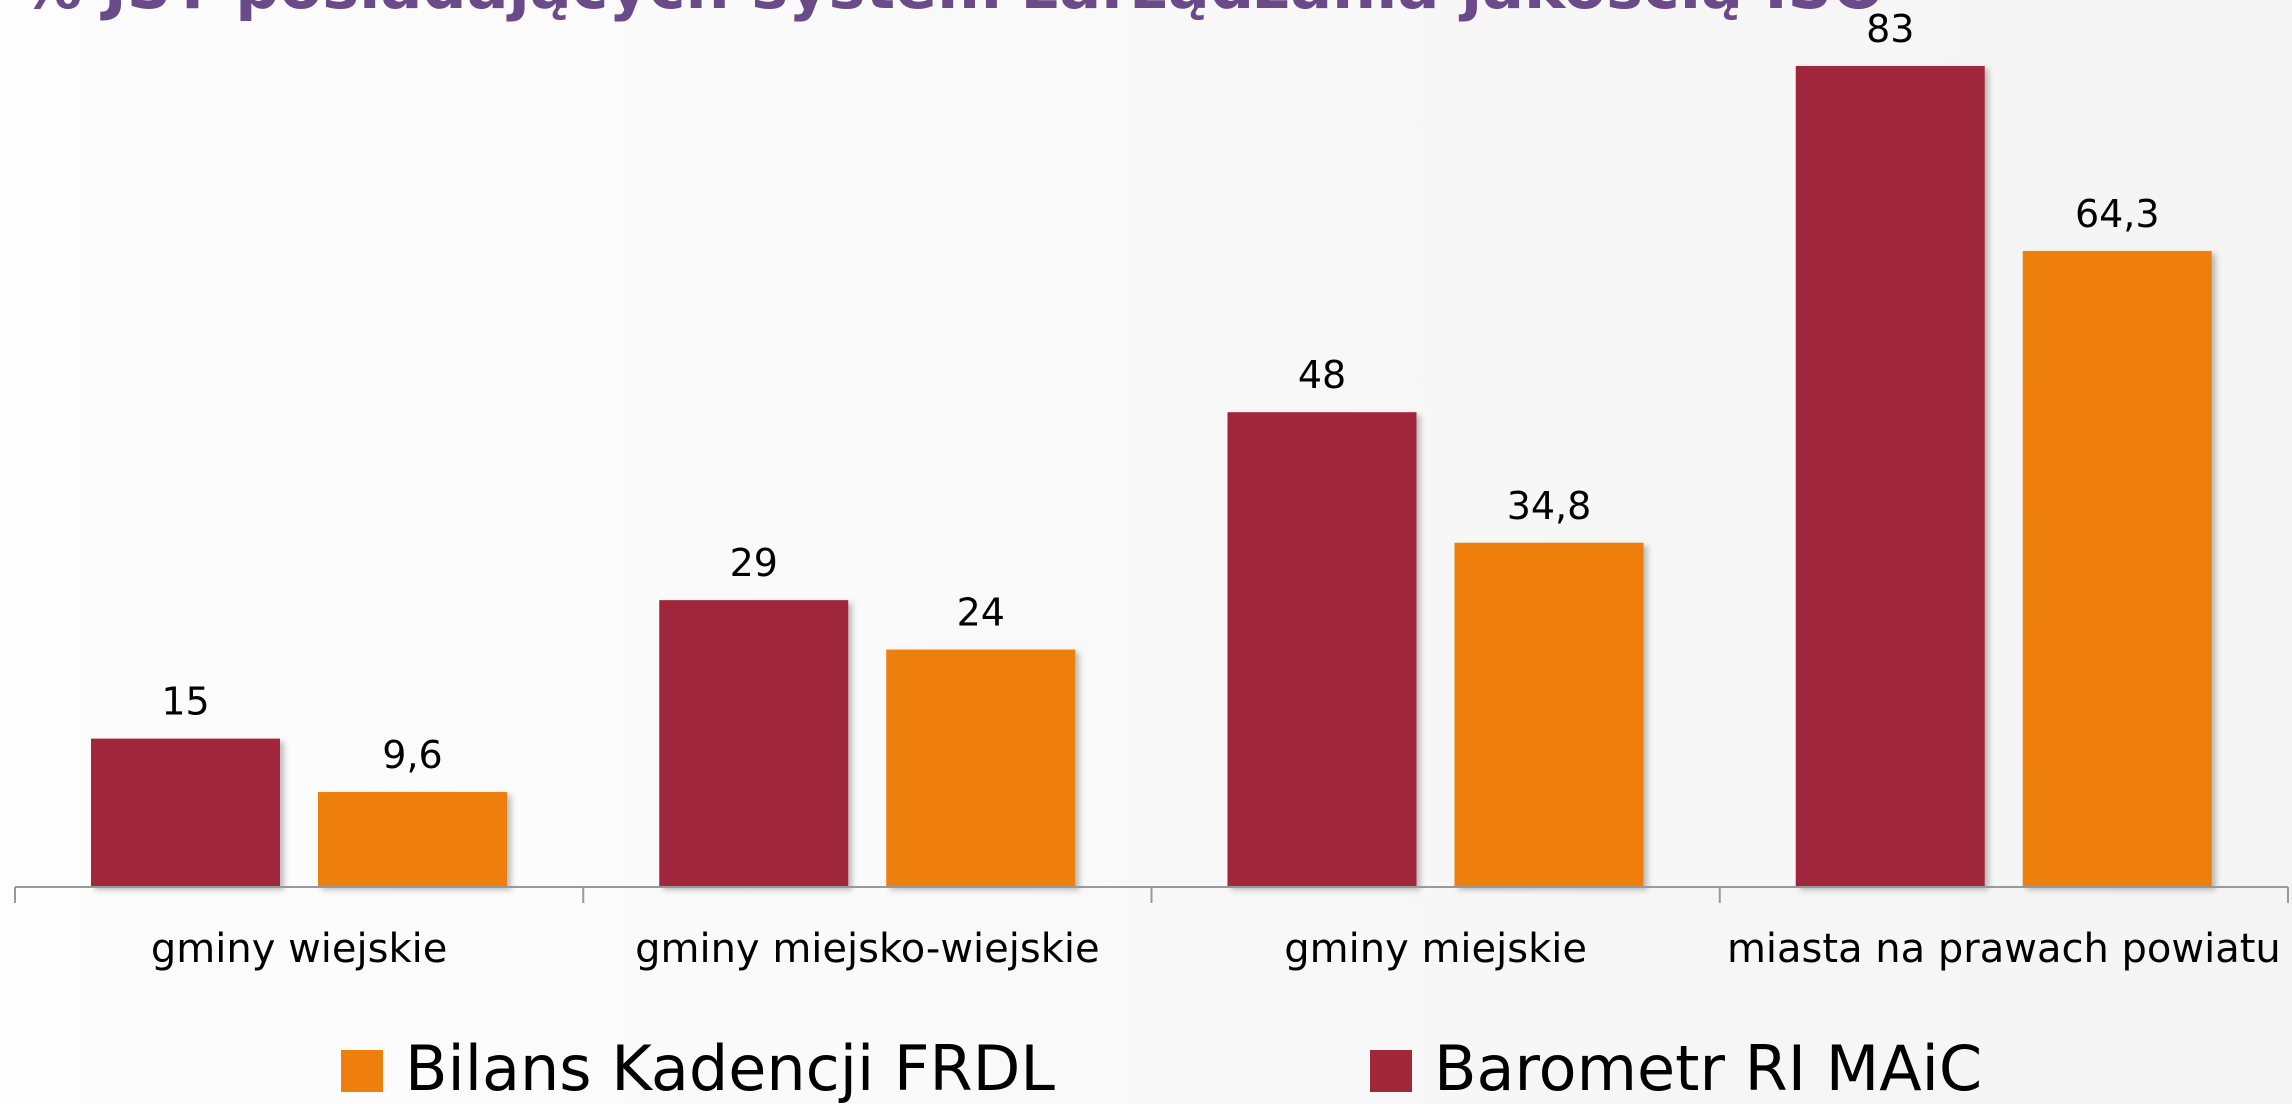  What do you see at coordinates (1549, 506) in the screenshot?
I see `value-label: 34,8` at bounding box center [1549, 506].